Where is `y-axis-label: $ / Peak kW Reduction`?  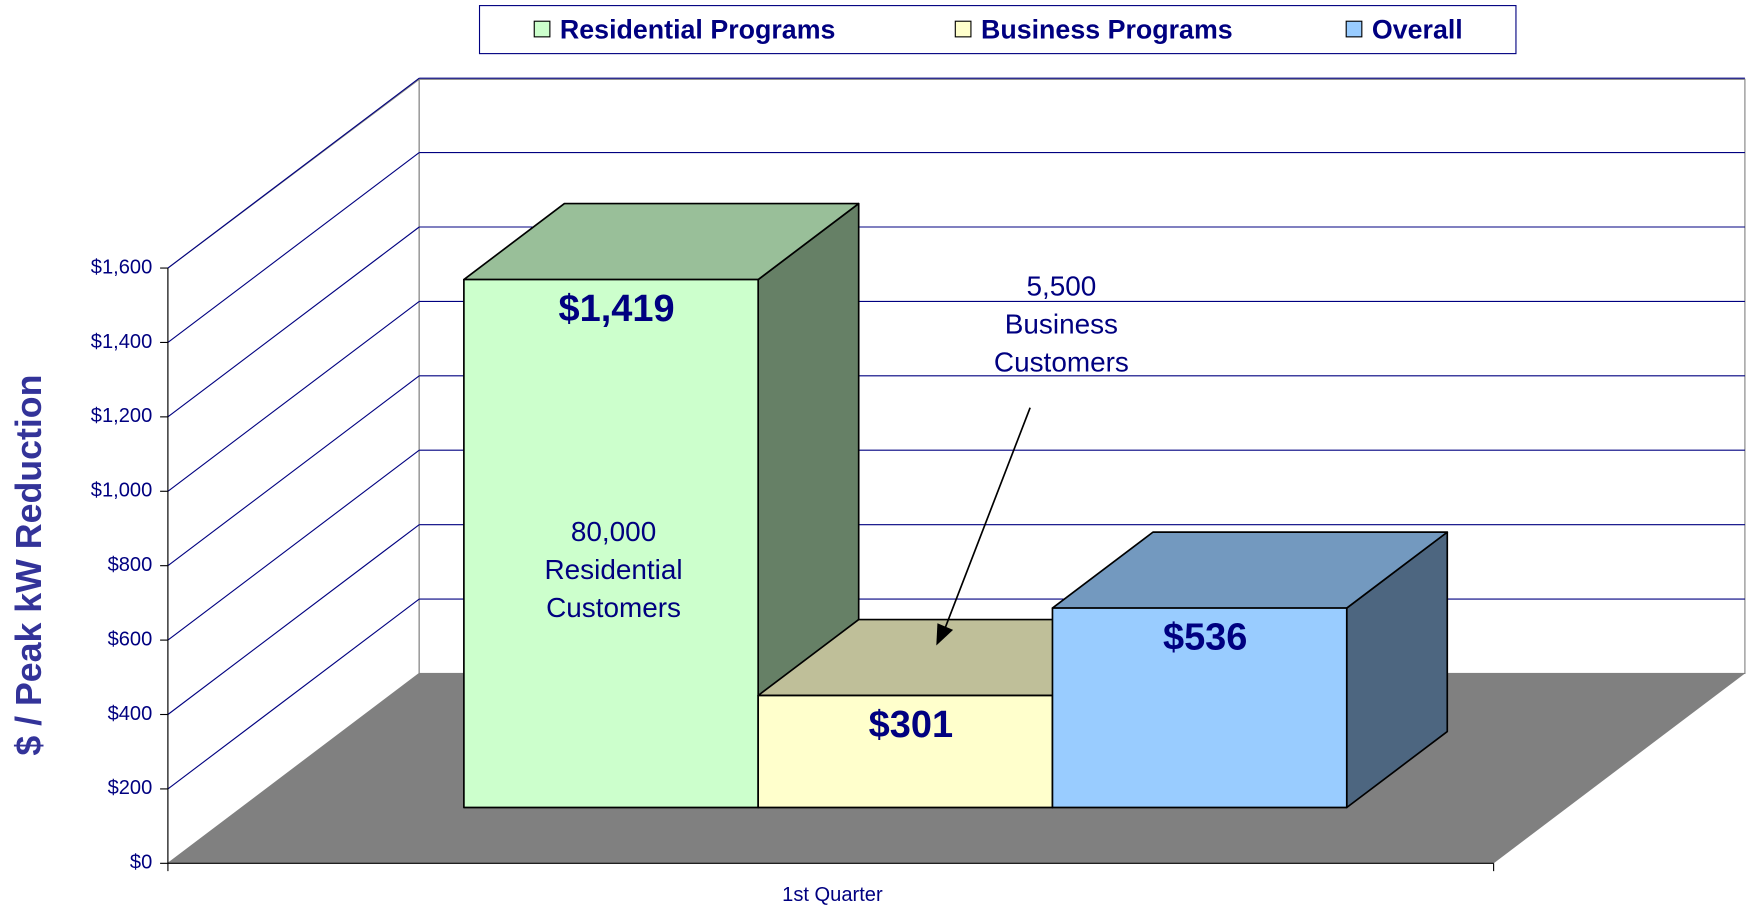
y-axis-label: $ / Peak kW Reduction is located at coordinates (29, 565).